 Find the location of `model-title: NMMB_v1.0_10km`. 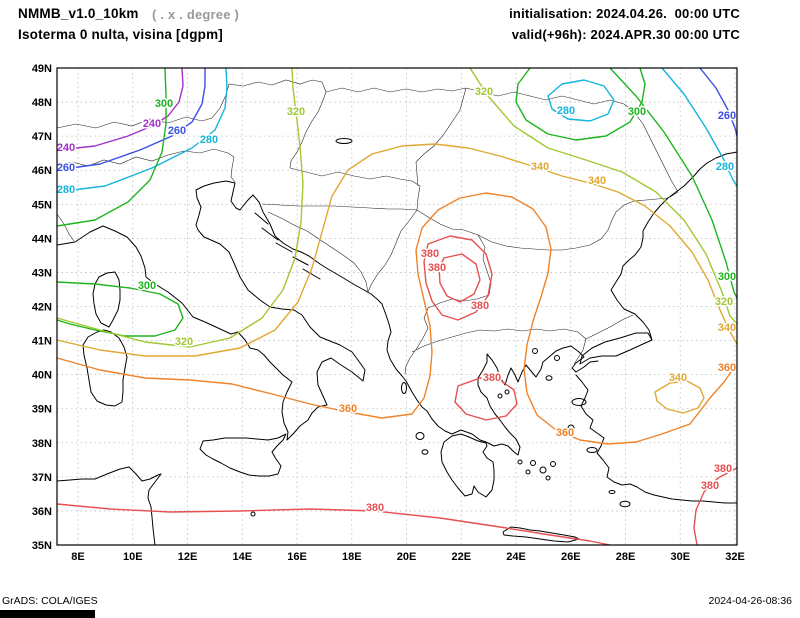

model-title: NMMB_v1.0_10km is located at coordinates (78, 13).